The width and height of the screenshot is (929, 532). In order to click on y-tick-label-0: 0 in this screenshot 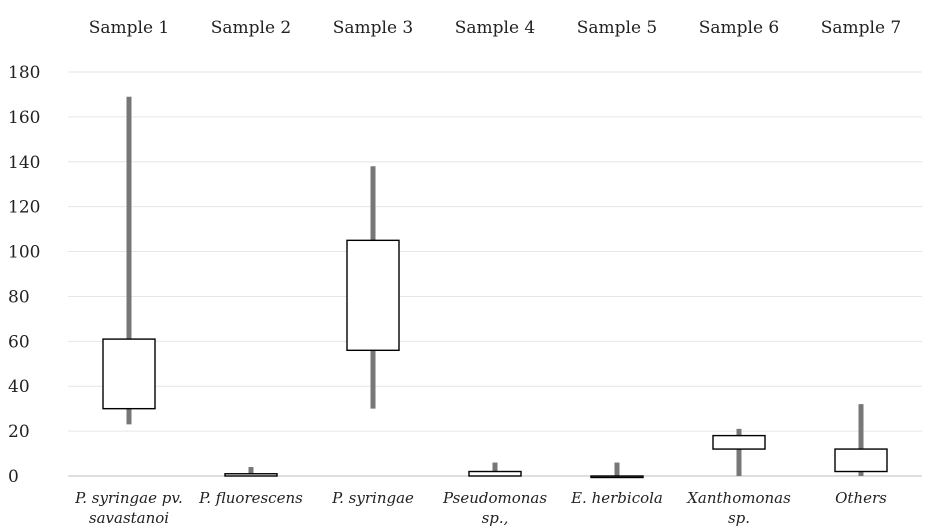, I will do `click(13, 477)`.